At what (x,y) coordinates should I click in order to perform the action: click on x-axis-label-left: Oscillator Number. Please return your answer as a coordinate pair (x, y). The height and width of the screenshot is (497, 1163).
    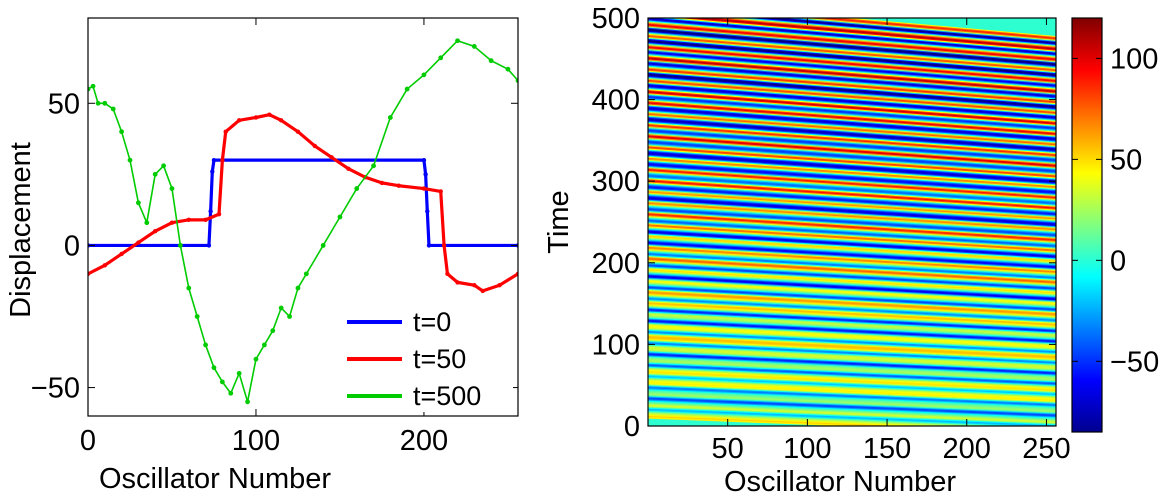
    Looking at the image, I should click on (215, 479).